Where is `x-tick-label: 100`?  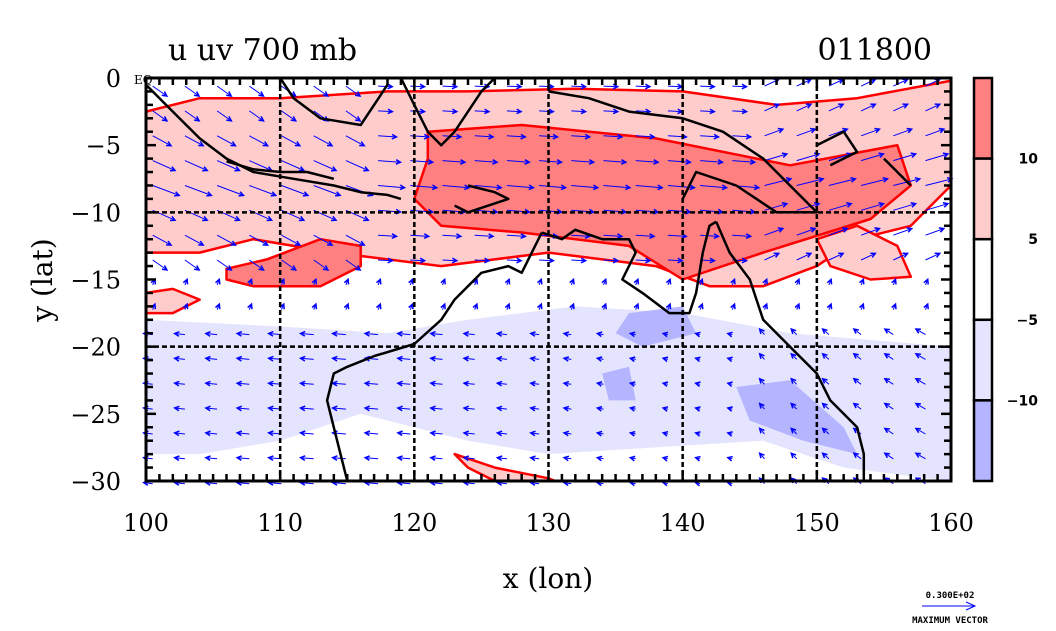 x-tick-label: 100 is located at coordinates (146, 523).